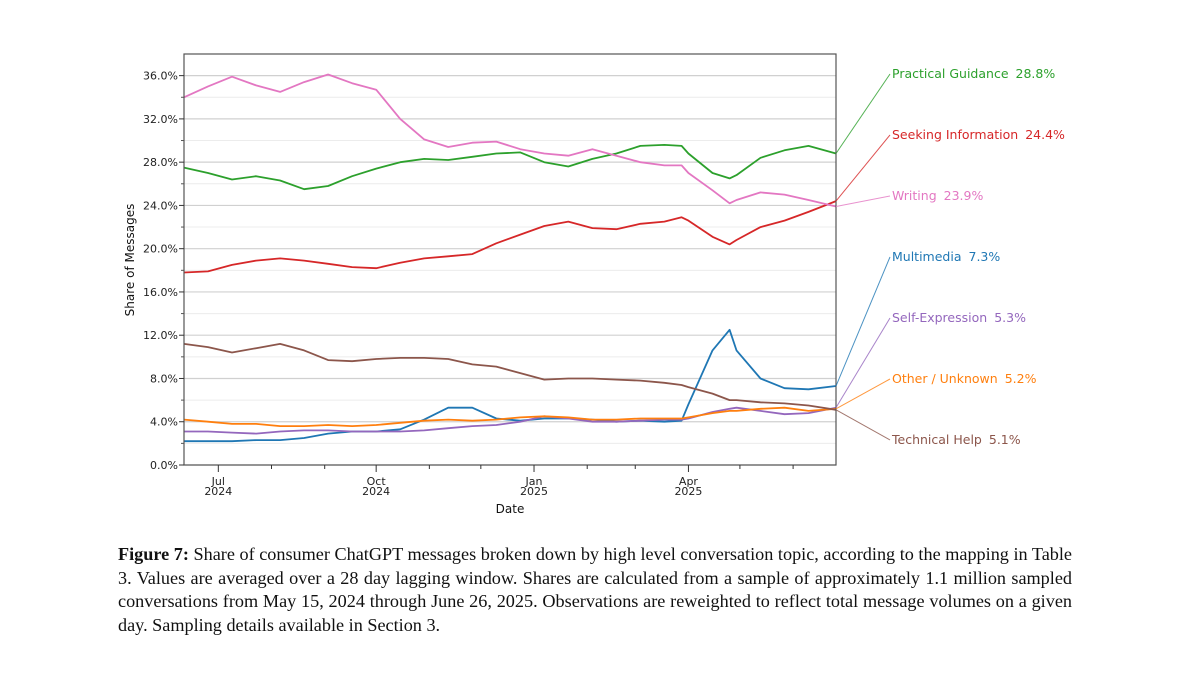 This screenshot has height=675, width=1200. What do you see at coordinates (160, 76) in the screenshot?
I see `y-tick-label: 36.0%` at bounding box center [160, 76].